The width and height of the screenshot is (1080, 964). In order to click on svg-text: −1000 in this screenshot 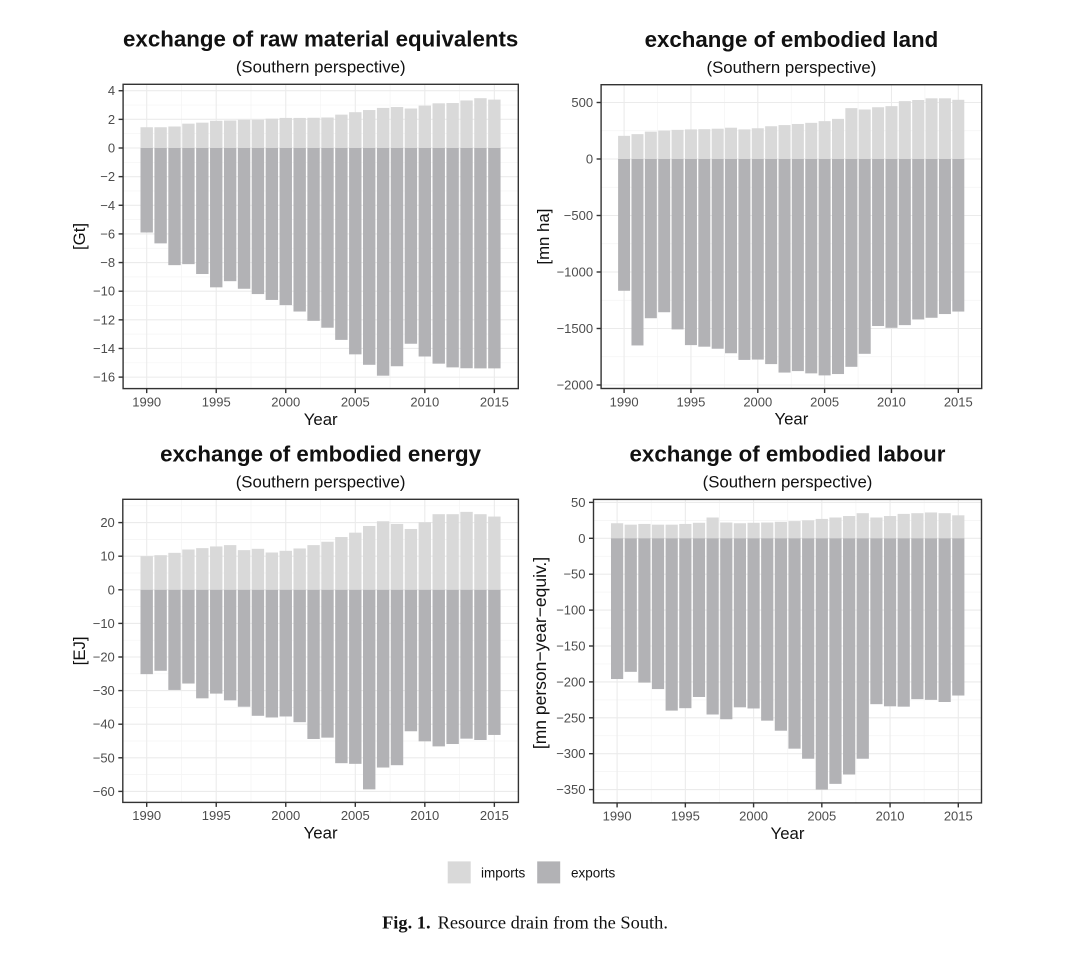, I will do `click(575, 272)`.